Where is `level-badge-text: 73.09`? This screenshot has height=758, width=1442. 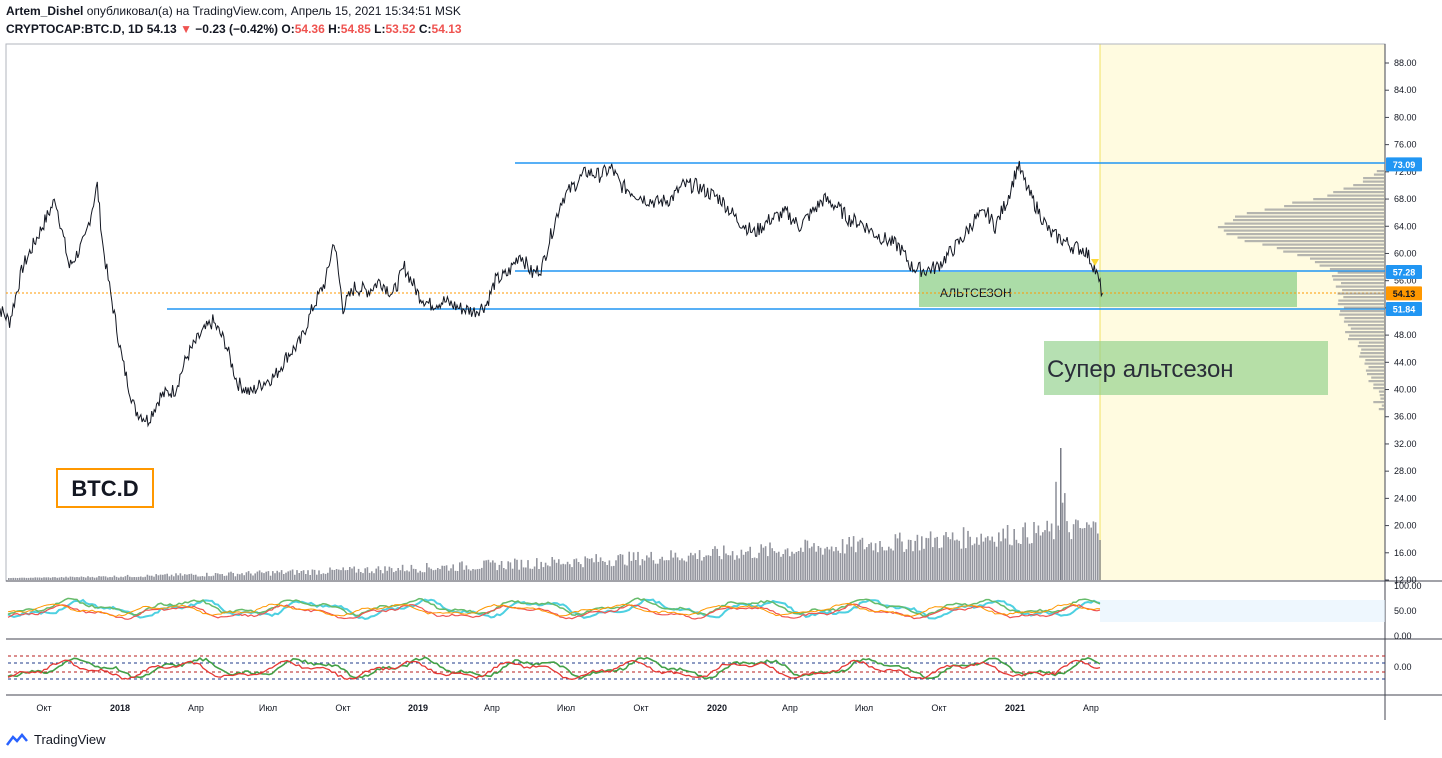
level-badge-text: 73.09 is located at coordinates (1404, 165).